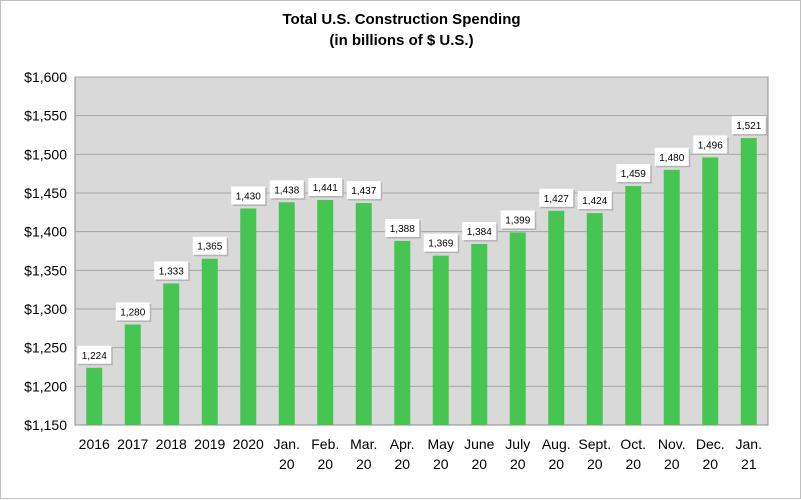 The width and height of the screenshot is (801, 500). Describe the element at coordinates (45, 193) in the screenshot. I see `y-tick-label: $1,450` at that location.